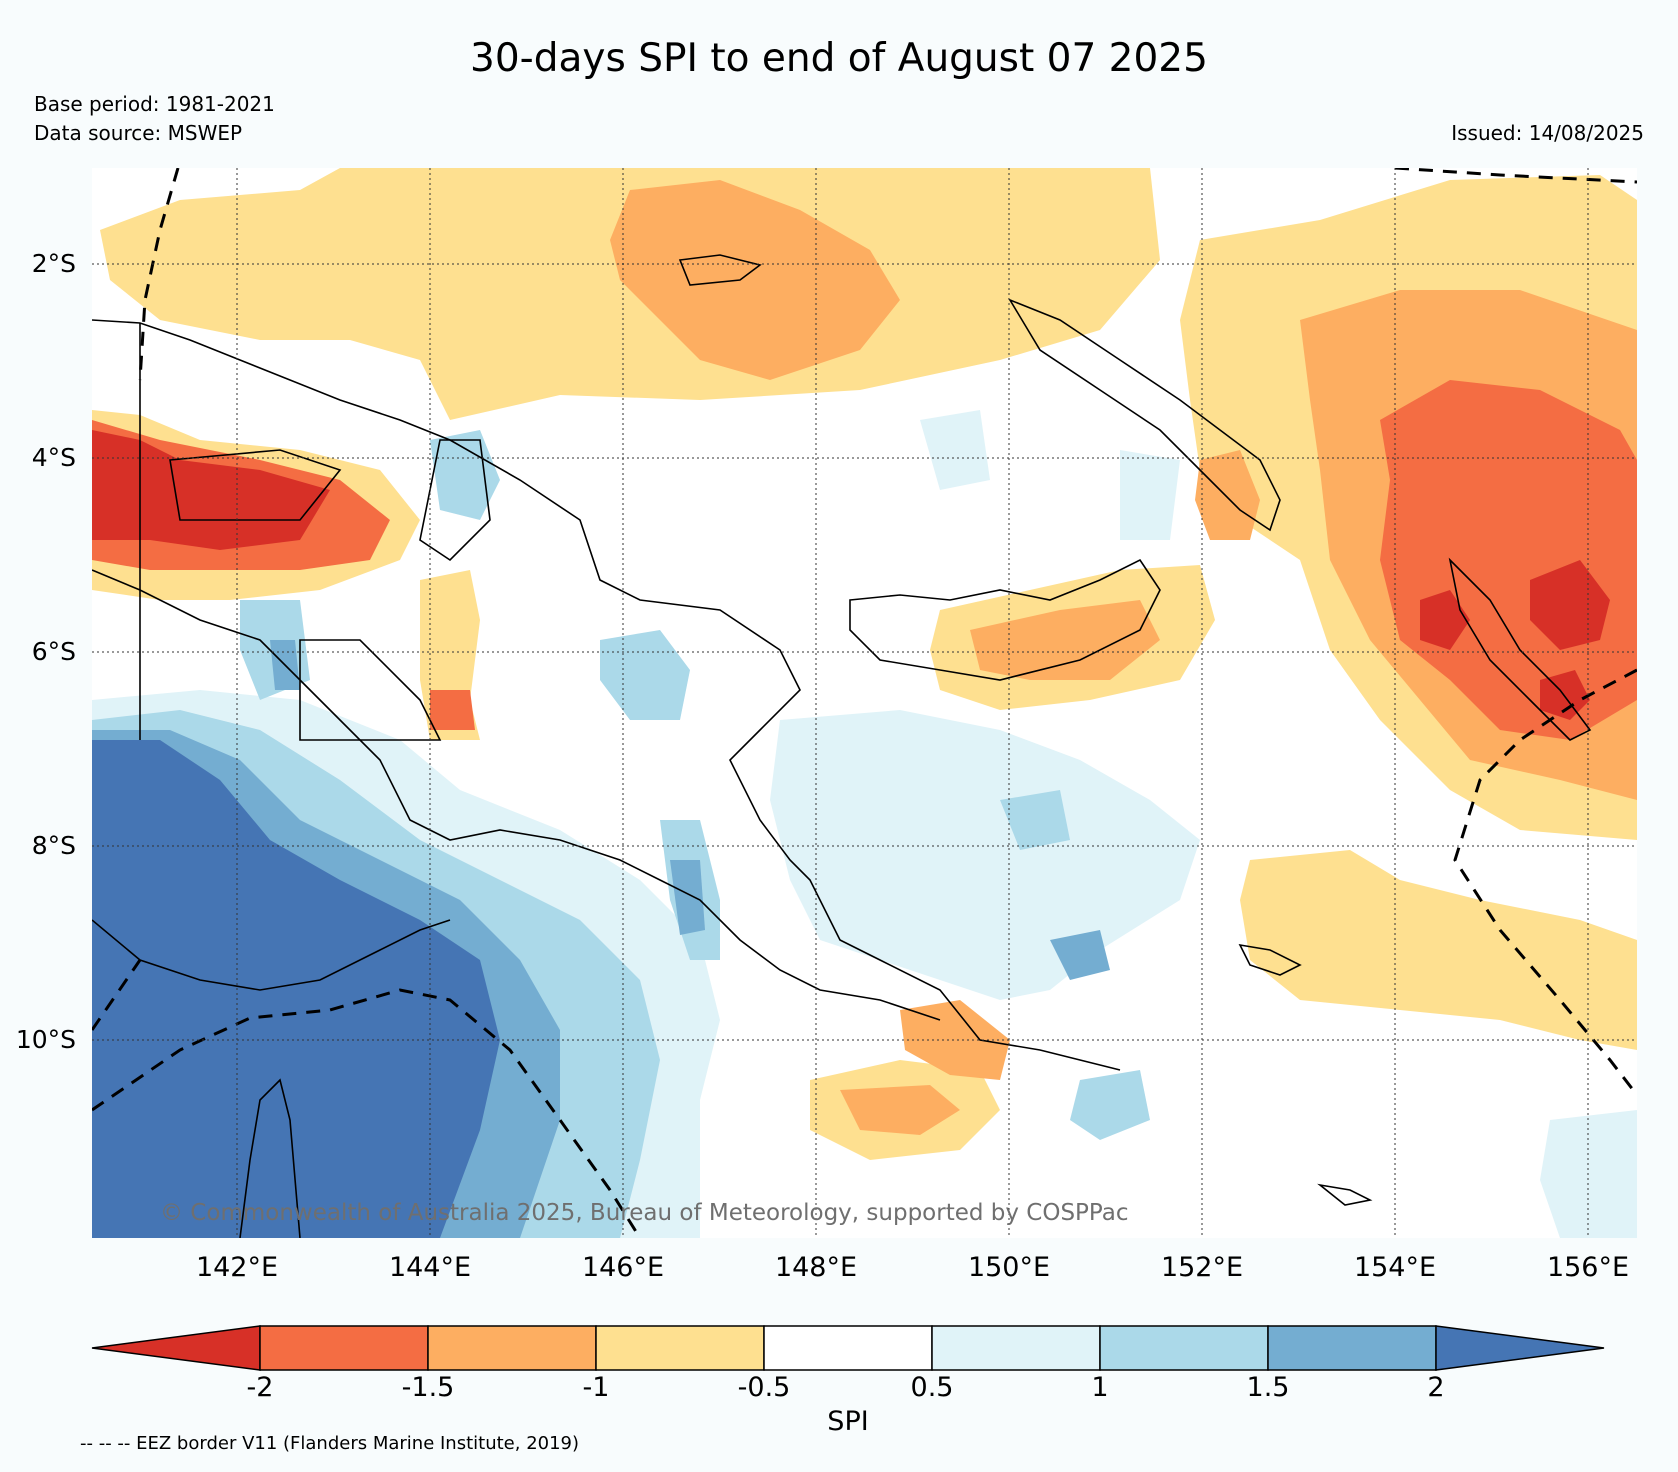  I want to click on colorbar-tick-label: 1, so click(1100, 1387).